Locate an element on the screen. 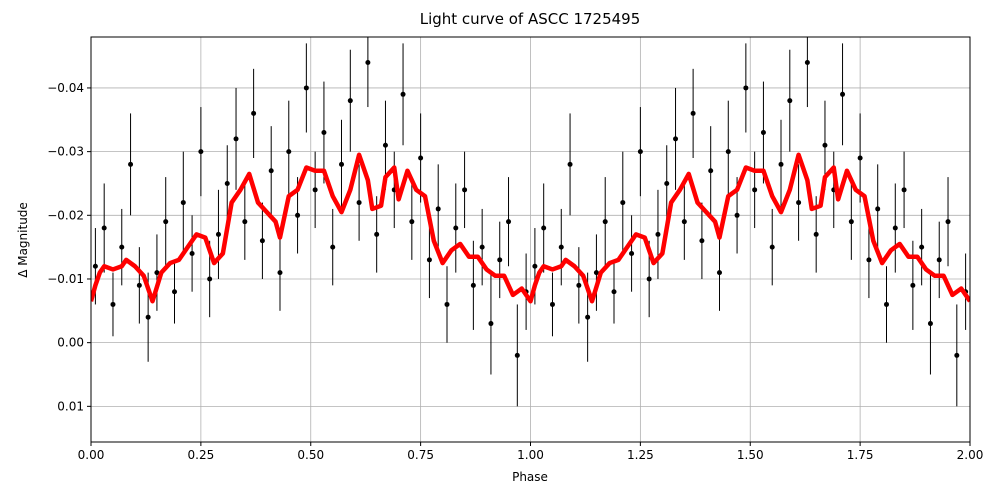  y-tick-label: −0.02 is located at coordinates (65, 215).